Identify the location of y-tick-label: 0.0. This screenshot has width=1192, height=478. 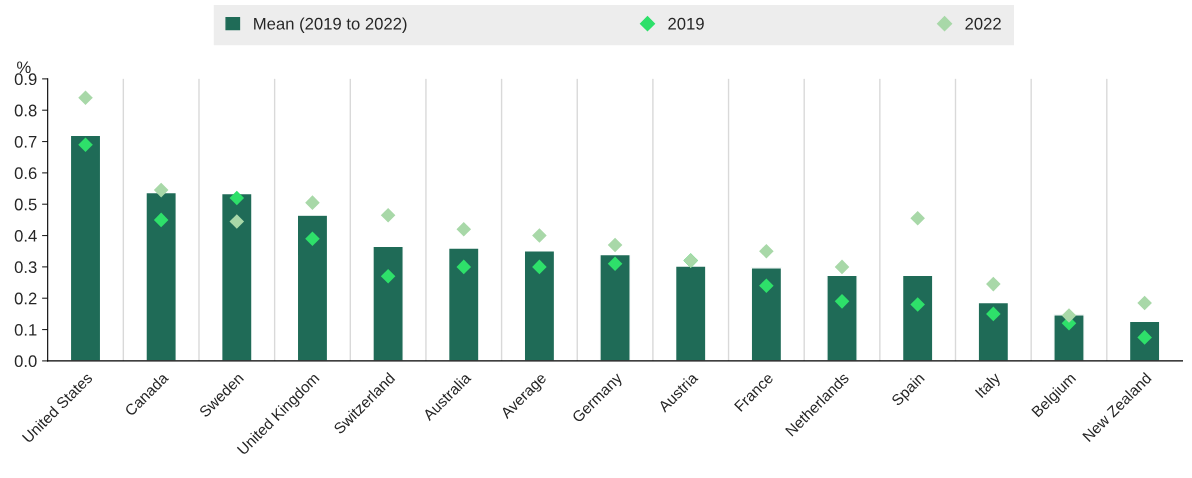
(25, 361).